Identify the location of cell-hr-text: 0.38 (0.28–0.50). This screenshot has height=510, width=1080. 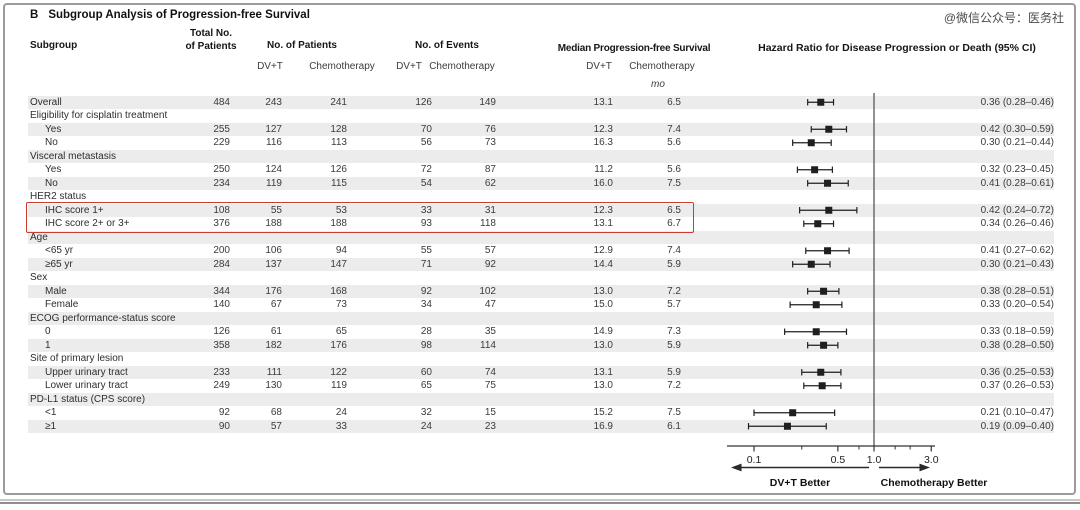
(1017, 345).